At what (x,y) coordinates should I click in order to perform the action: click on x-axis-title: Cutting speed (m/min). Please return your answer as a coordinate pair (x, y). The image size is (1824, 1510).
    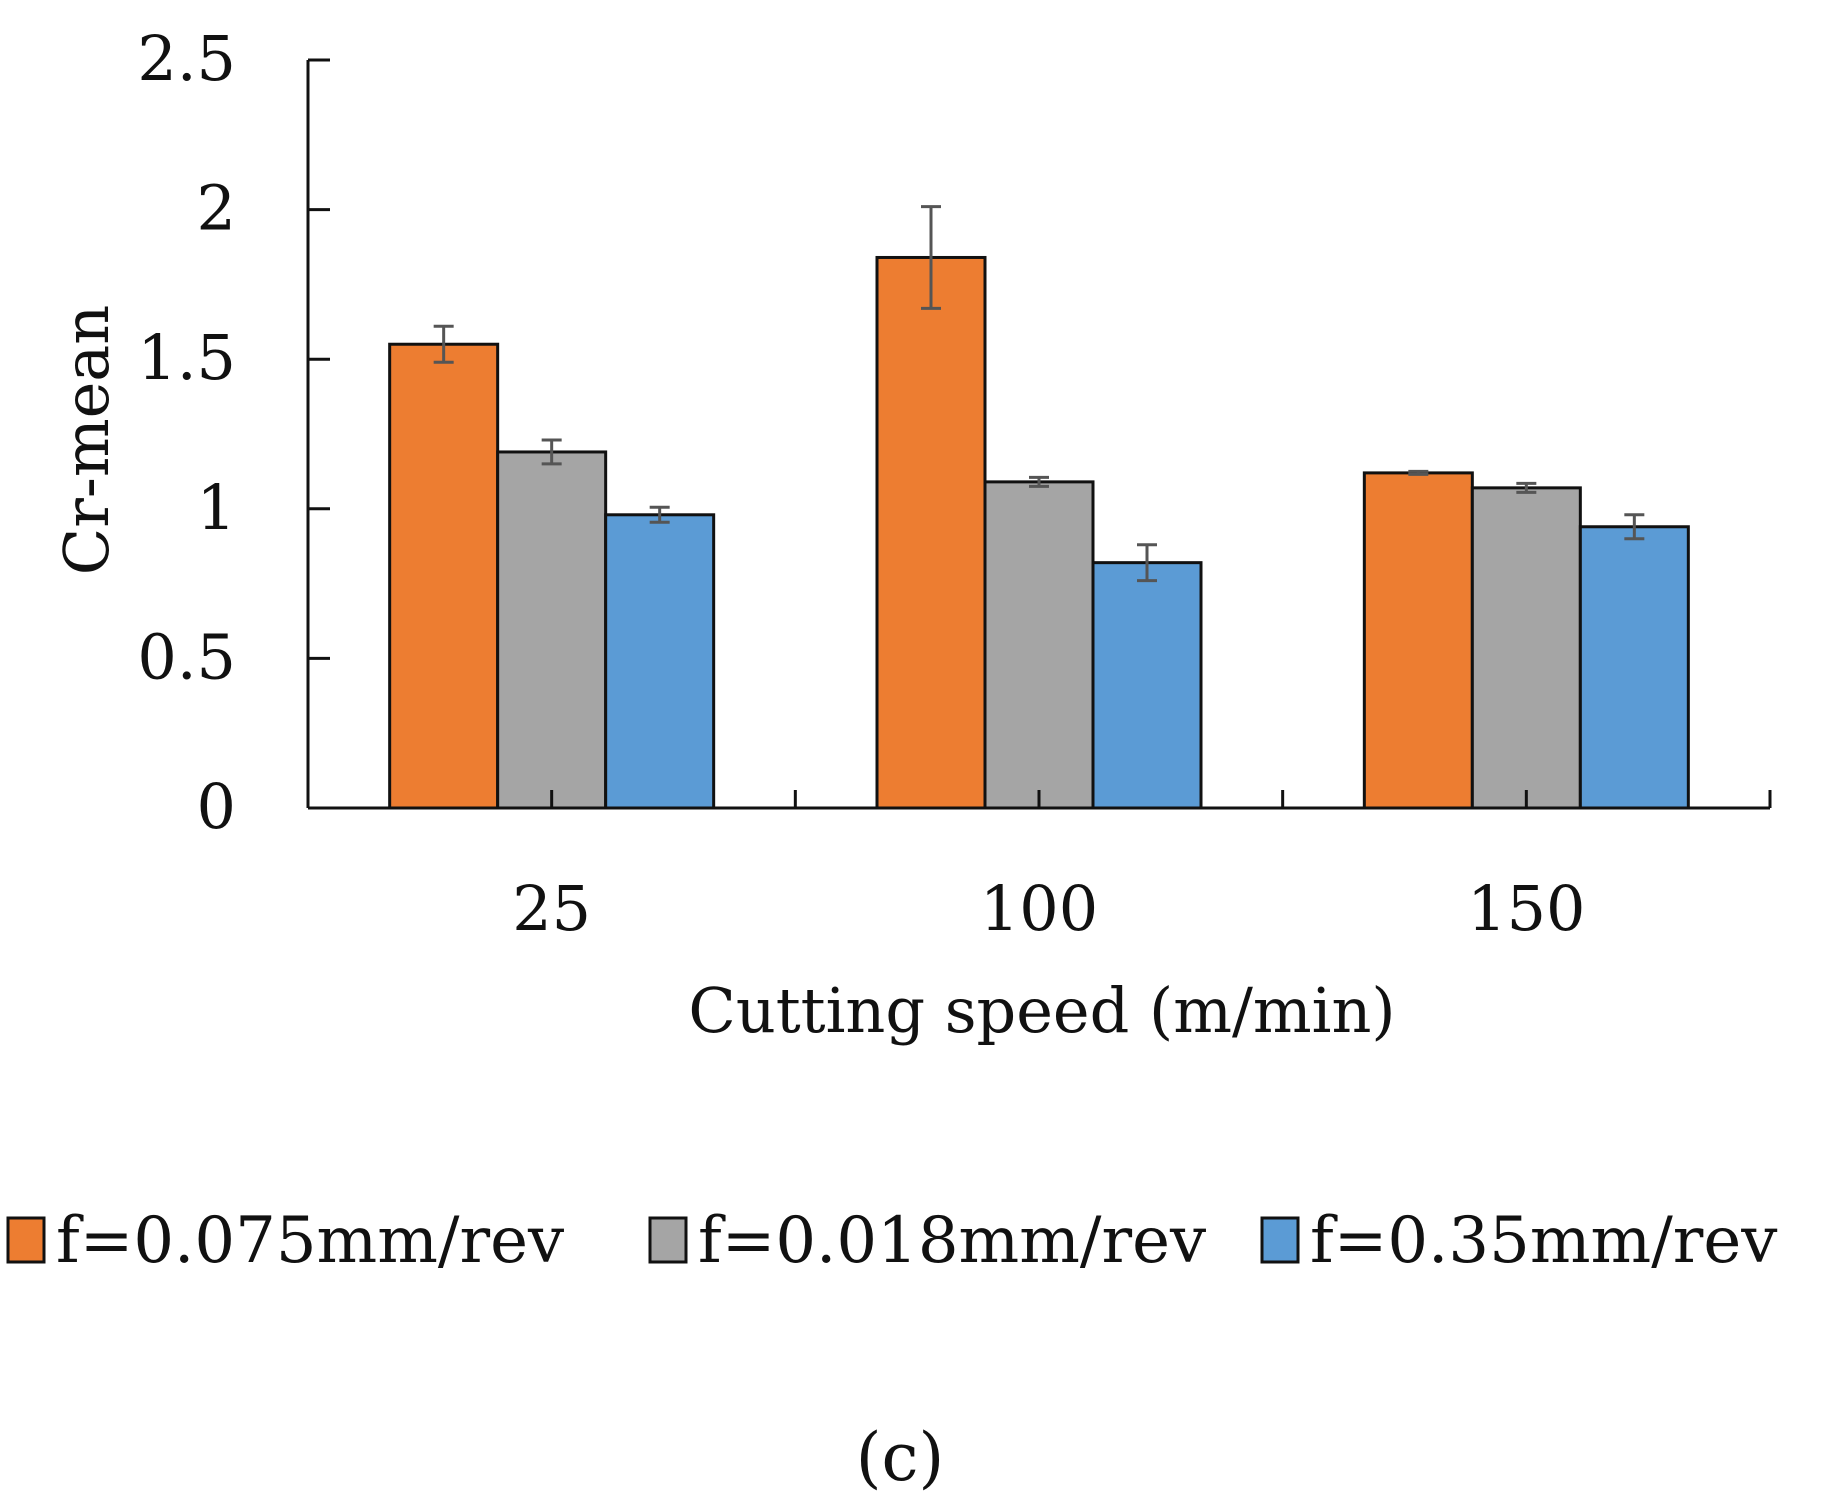
    Looking at the image, I should click on (1041, 1010).